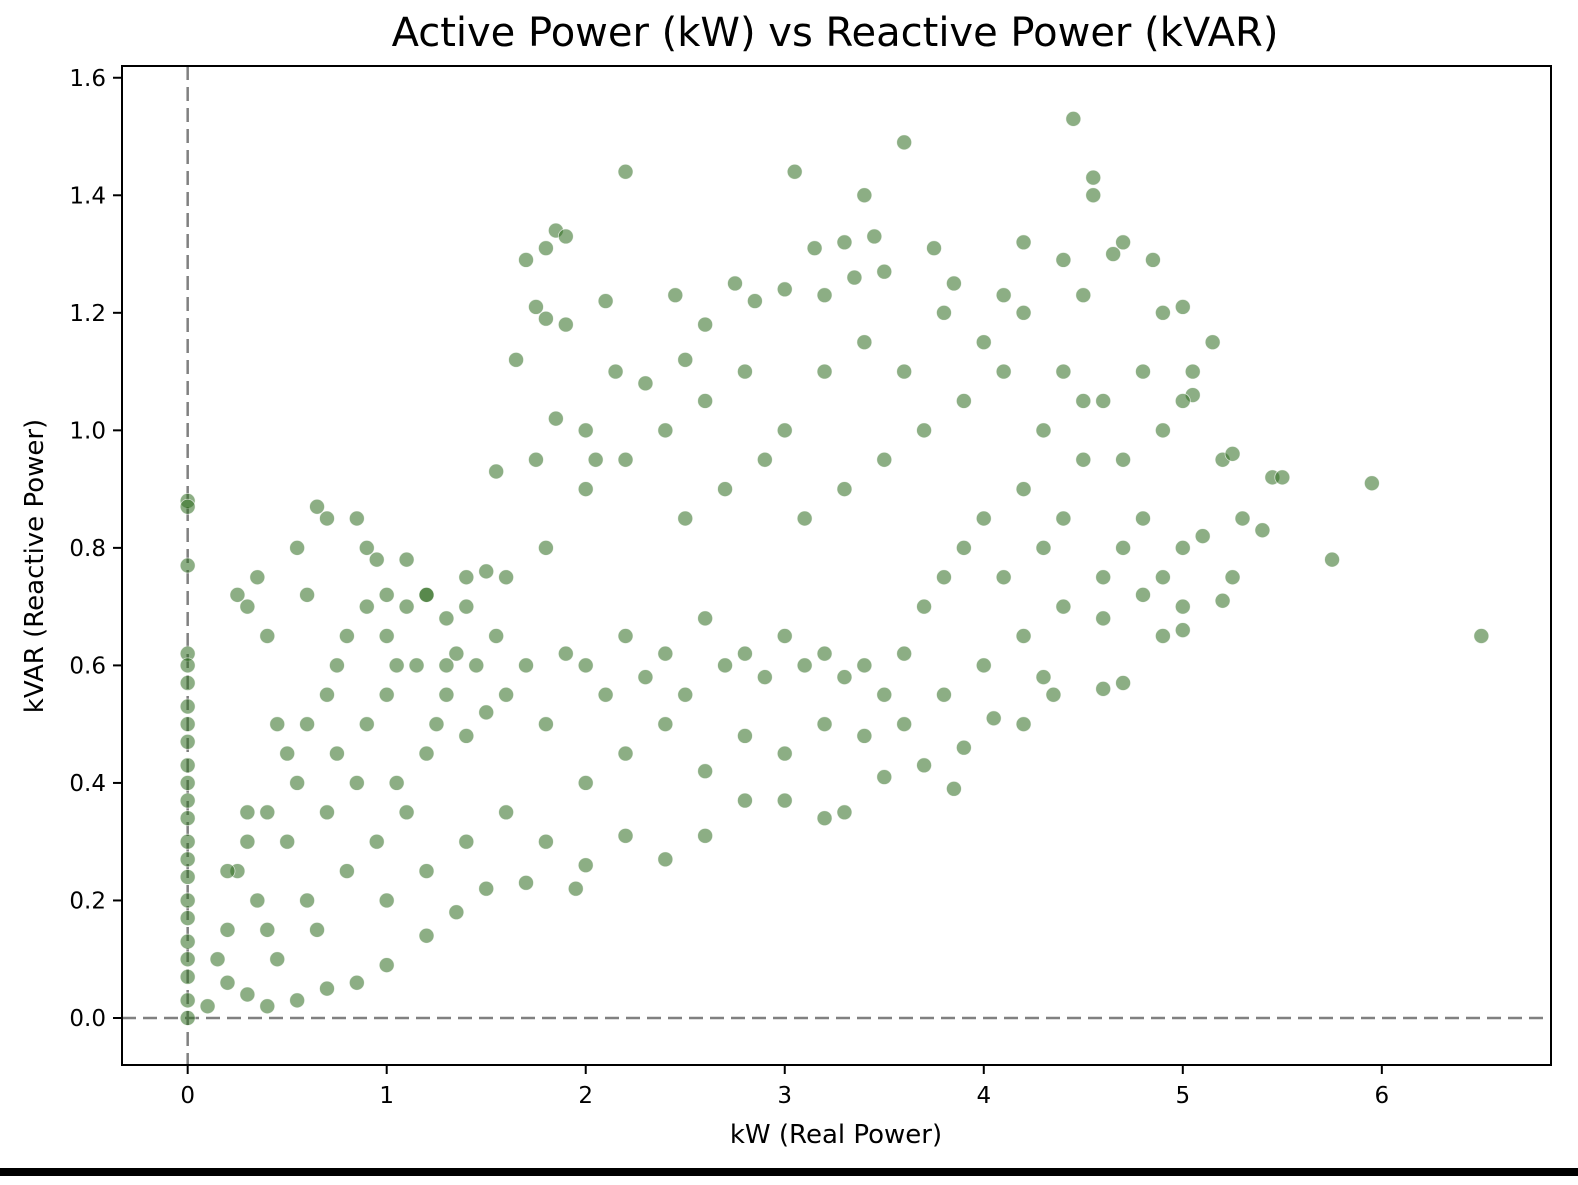 This screenshot has height=1185, width=1578. I want to click on y-tick-label: 0.0, so click(87, 1019).